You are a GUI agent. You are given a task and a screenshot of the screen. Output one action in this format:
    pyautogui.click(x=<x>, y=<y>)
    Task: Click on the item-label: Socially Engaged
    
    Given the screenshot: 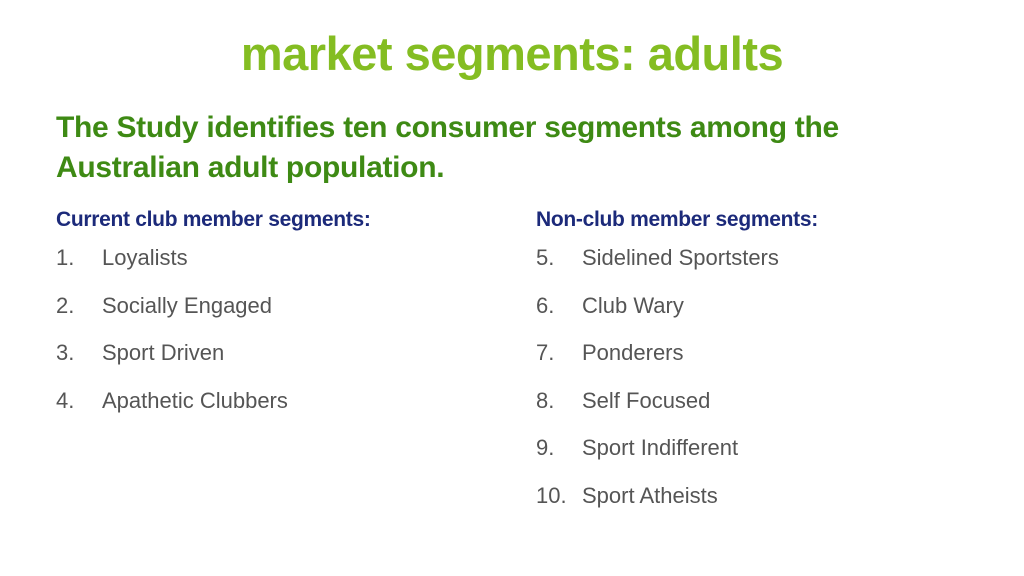 What is the action you would take?
    pyautogui.click(x=187, y=305)
    